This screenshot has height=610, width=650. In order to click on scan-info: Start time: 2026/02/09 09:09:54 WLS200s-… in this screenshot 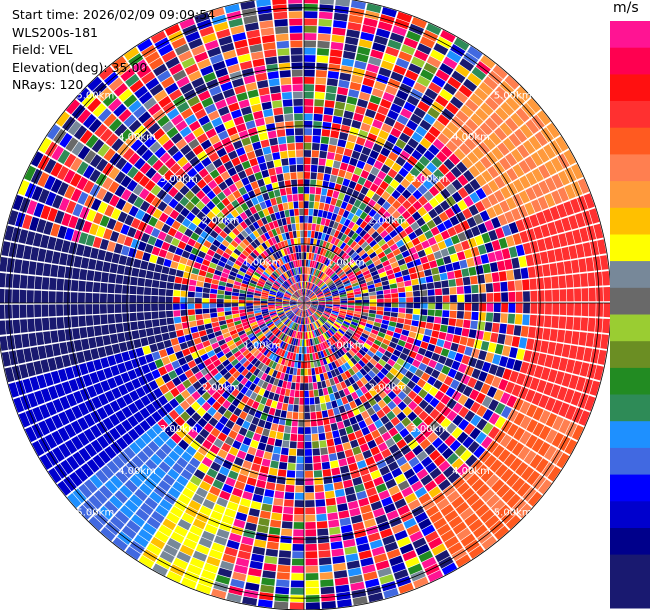, I will do `click(113, 50)`.